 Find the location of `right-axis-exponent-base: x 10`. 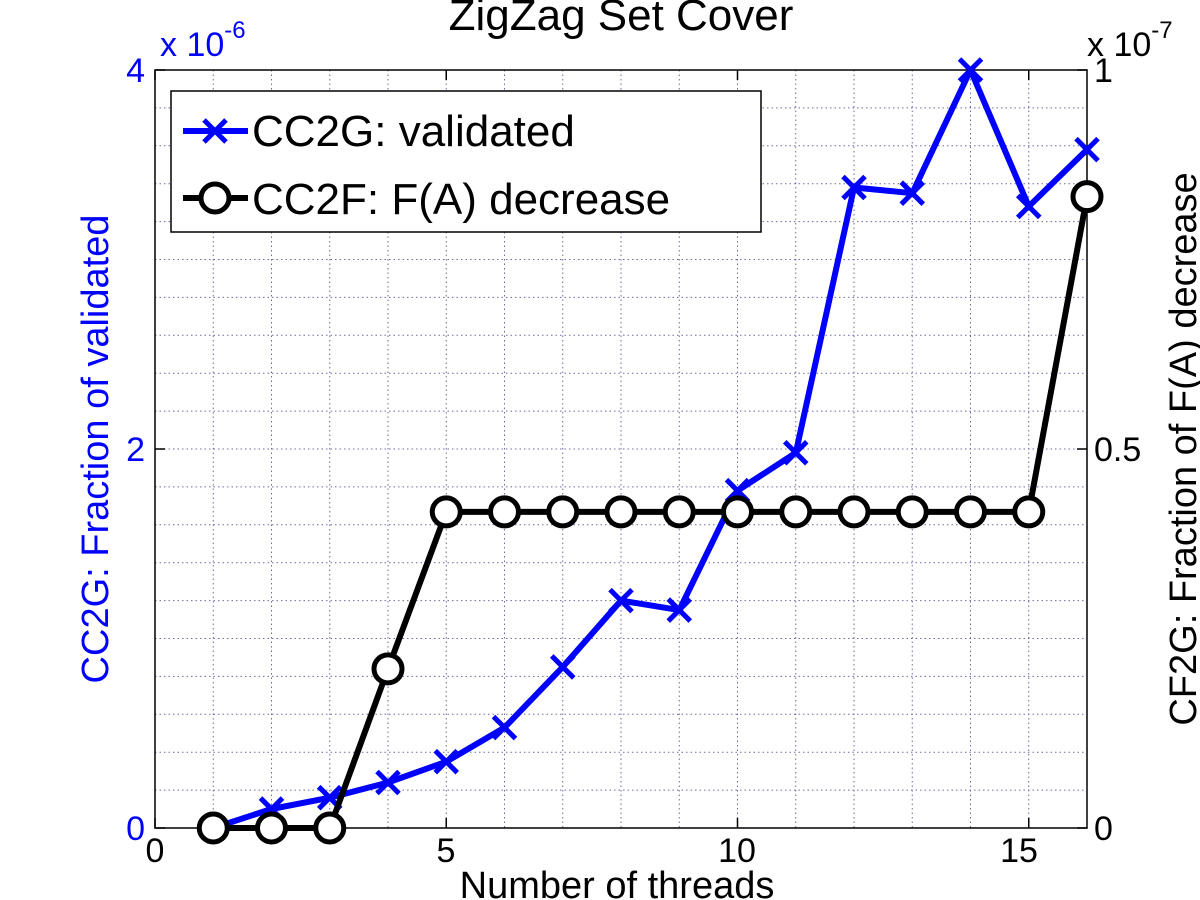

right-axis-exponent-base: x 10 is located at coordinates (1119, 45).